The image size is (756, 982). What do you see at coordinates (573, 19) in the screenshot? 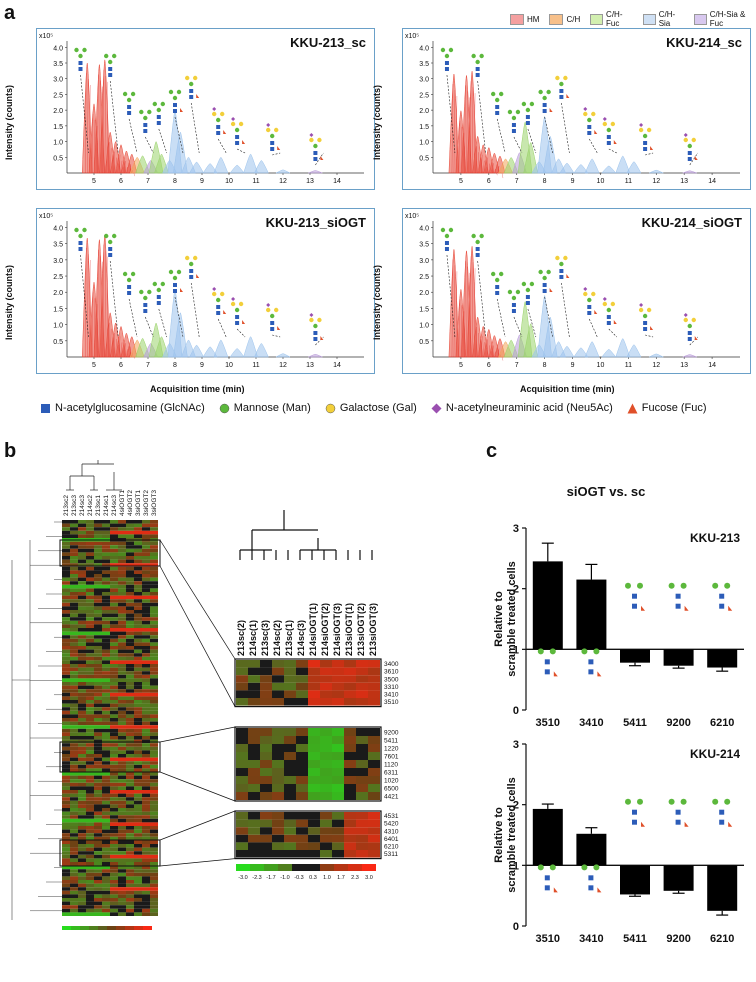
I see `legend-label: C/H` at bounding box center [573, 19].